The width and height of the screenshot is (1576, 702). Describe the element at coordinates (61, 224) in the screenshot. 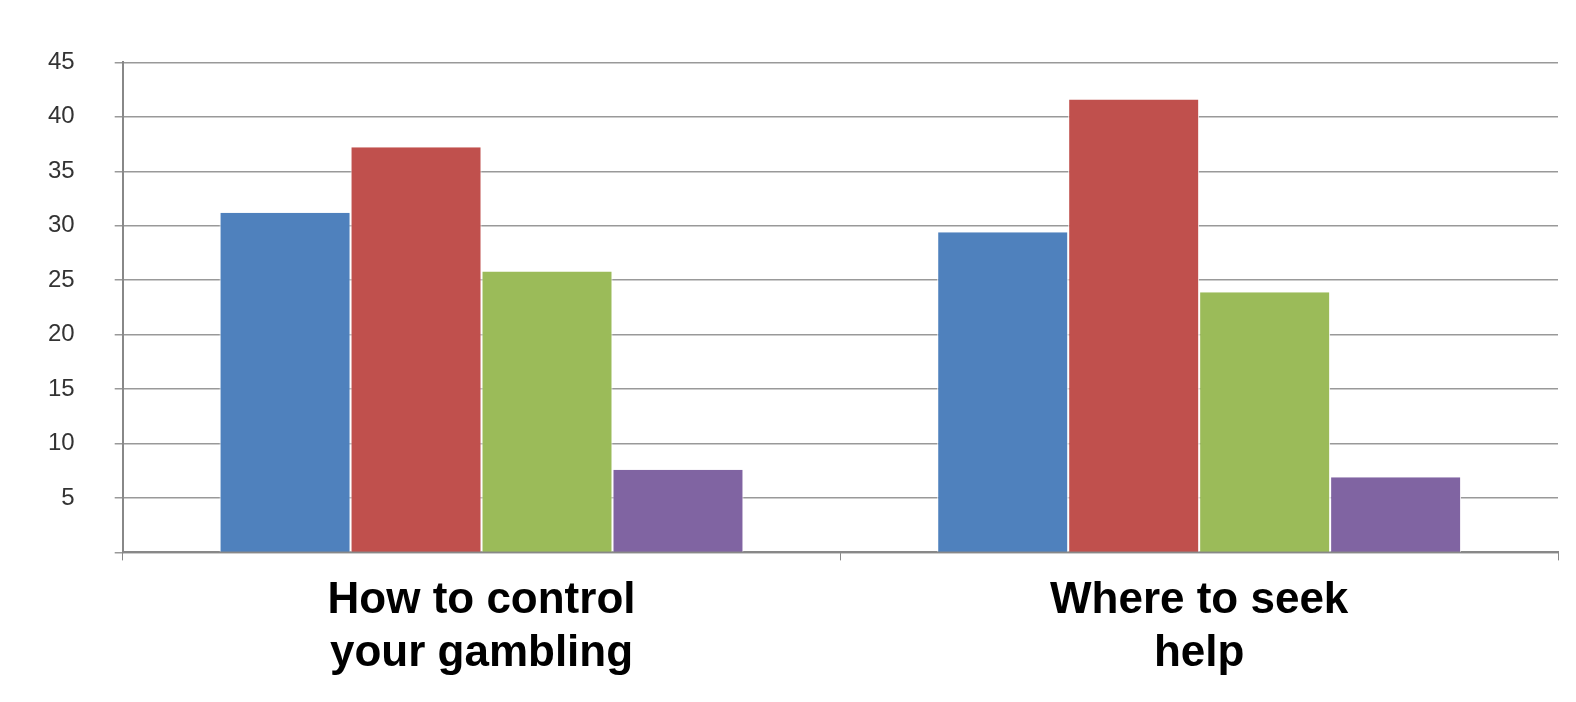

I see `y-tick-label: 30` at that location.